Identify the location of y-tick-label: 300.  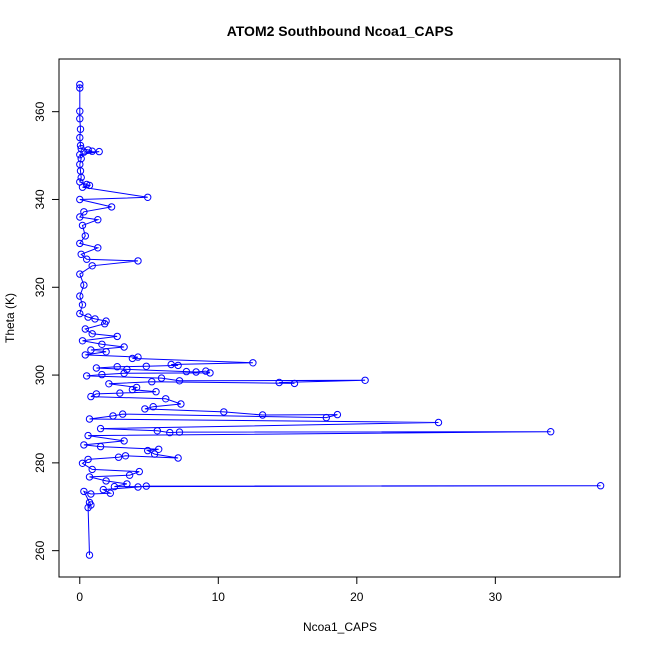
(40, 375).